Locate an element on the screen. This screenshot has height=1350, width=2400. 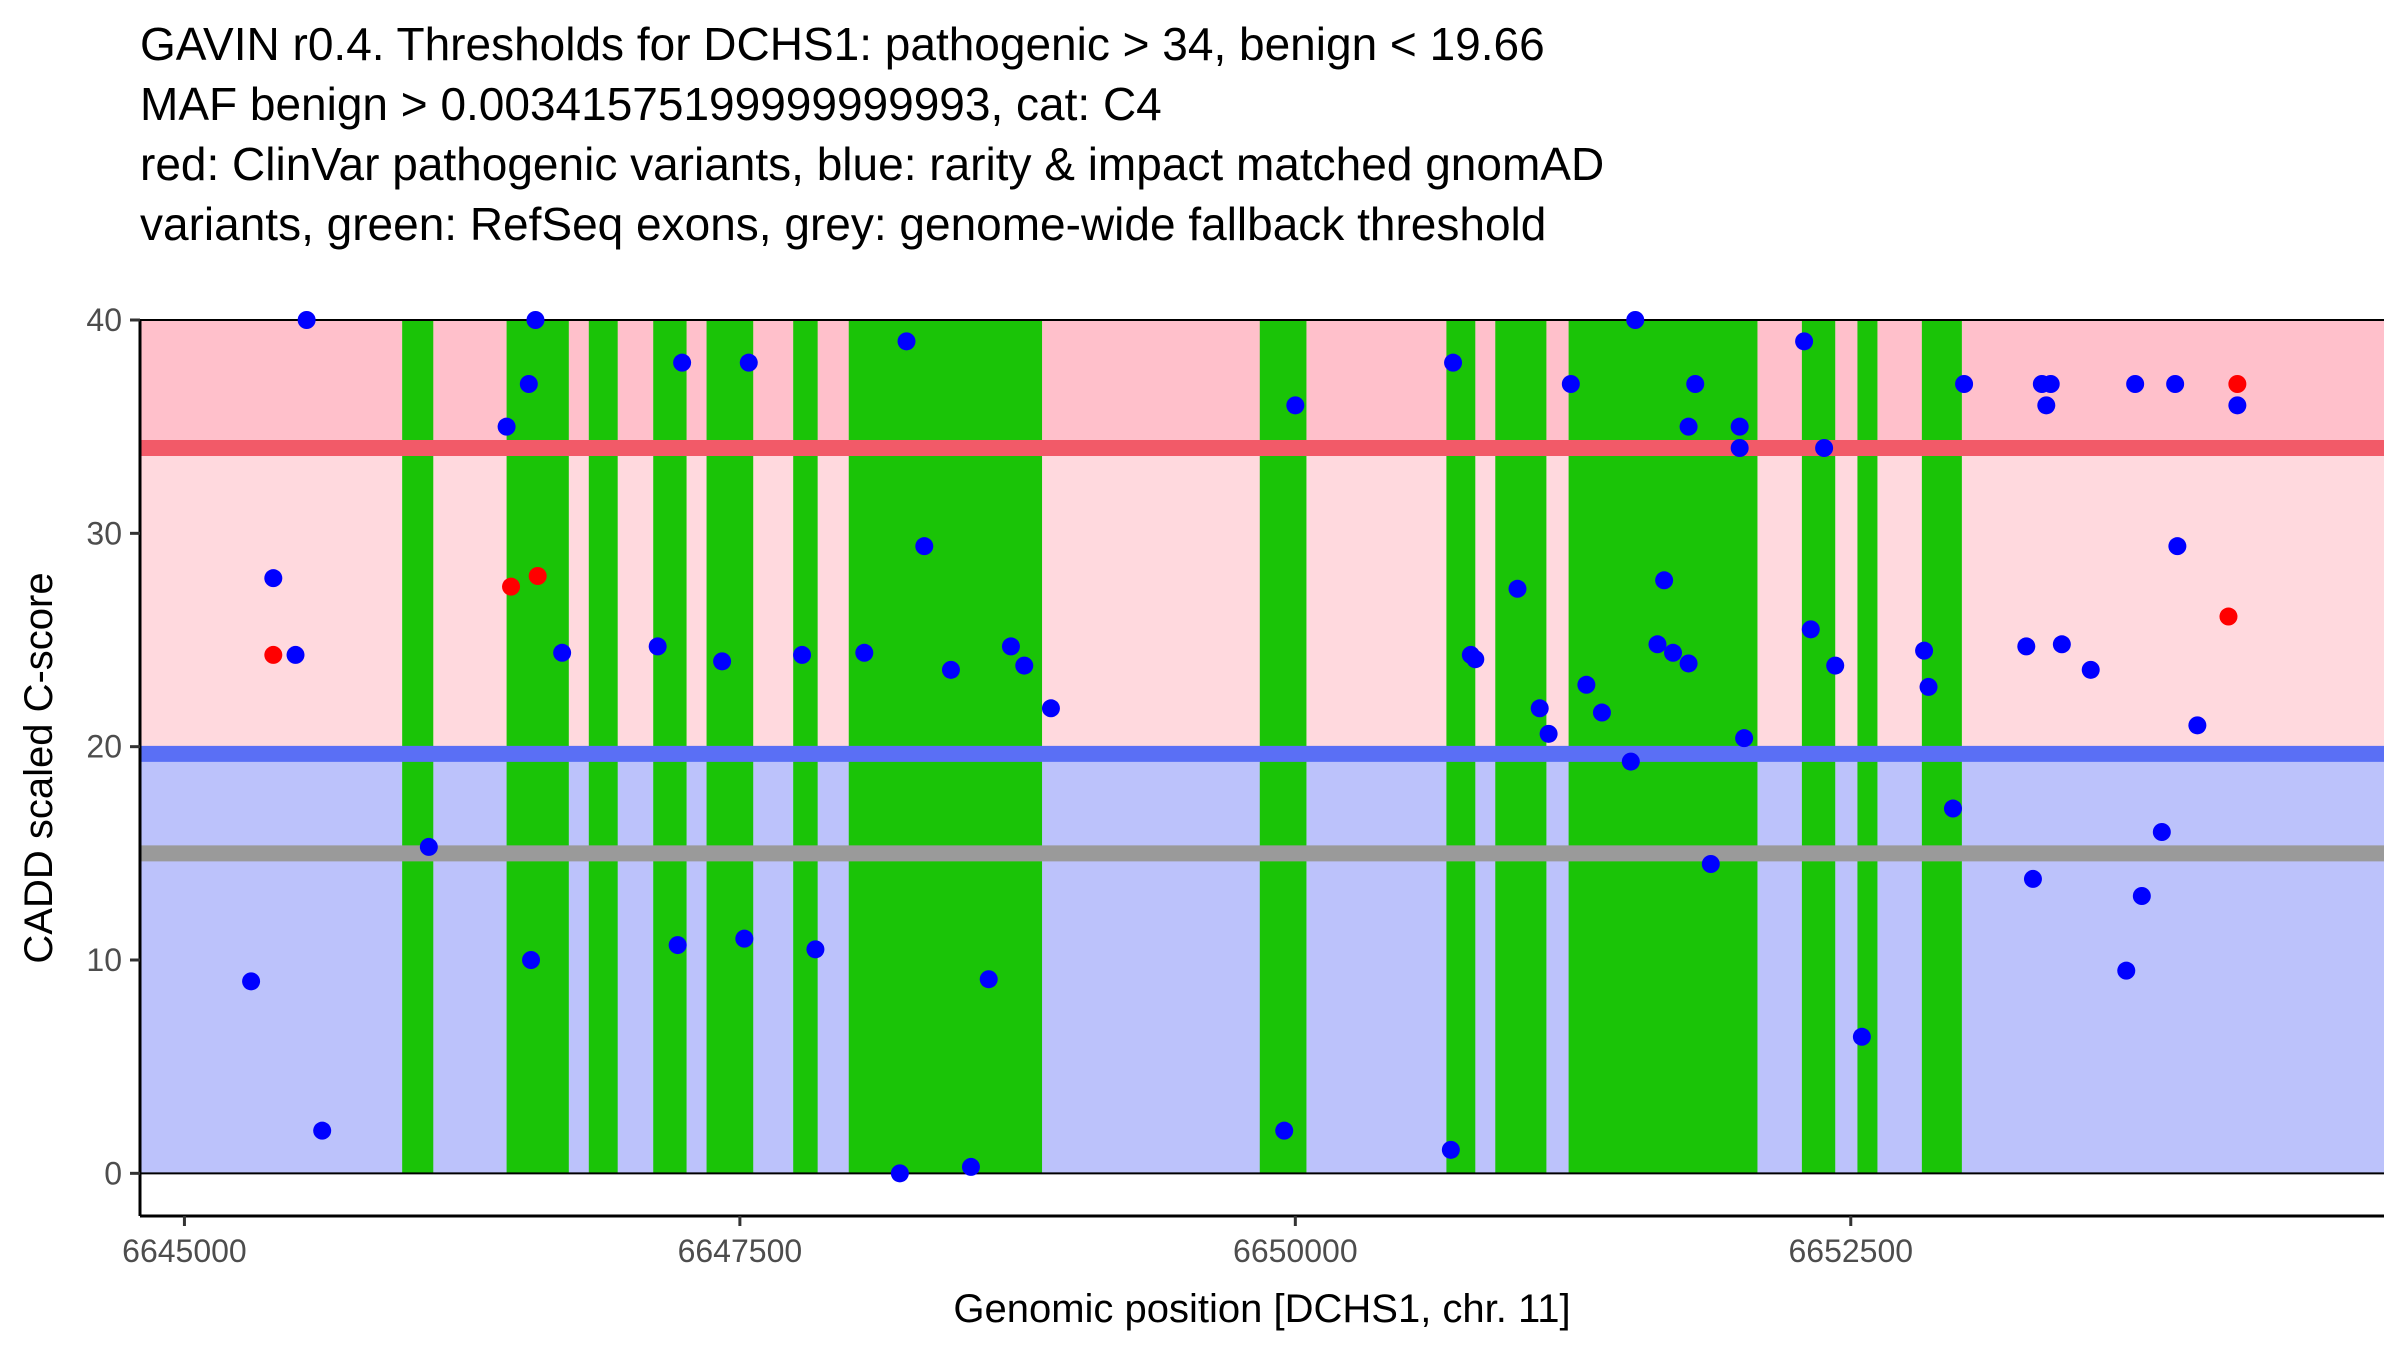
x-axis-title: Genomic position [DCHS1, chr. 11] is located at coordinates (1261, 1309).